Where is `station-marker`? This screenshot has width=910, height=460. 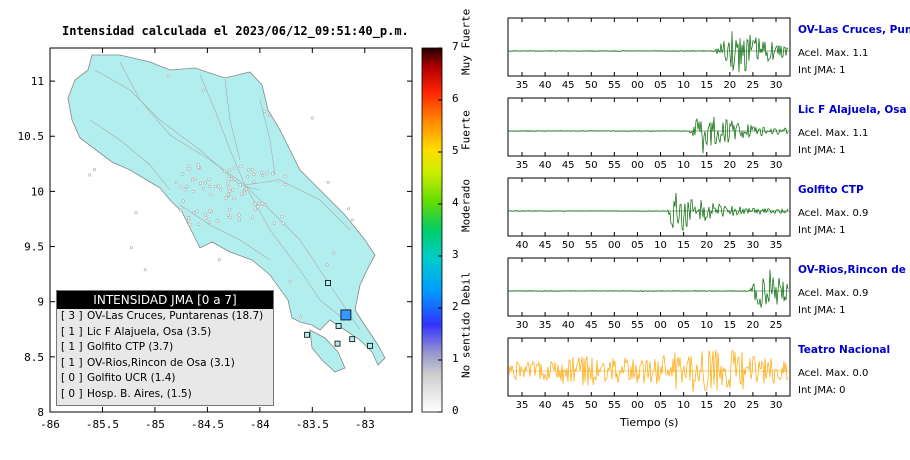 station-marker is located at coordinates (346, 315).